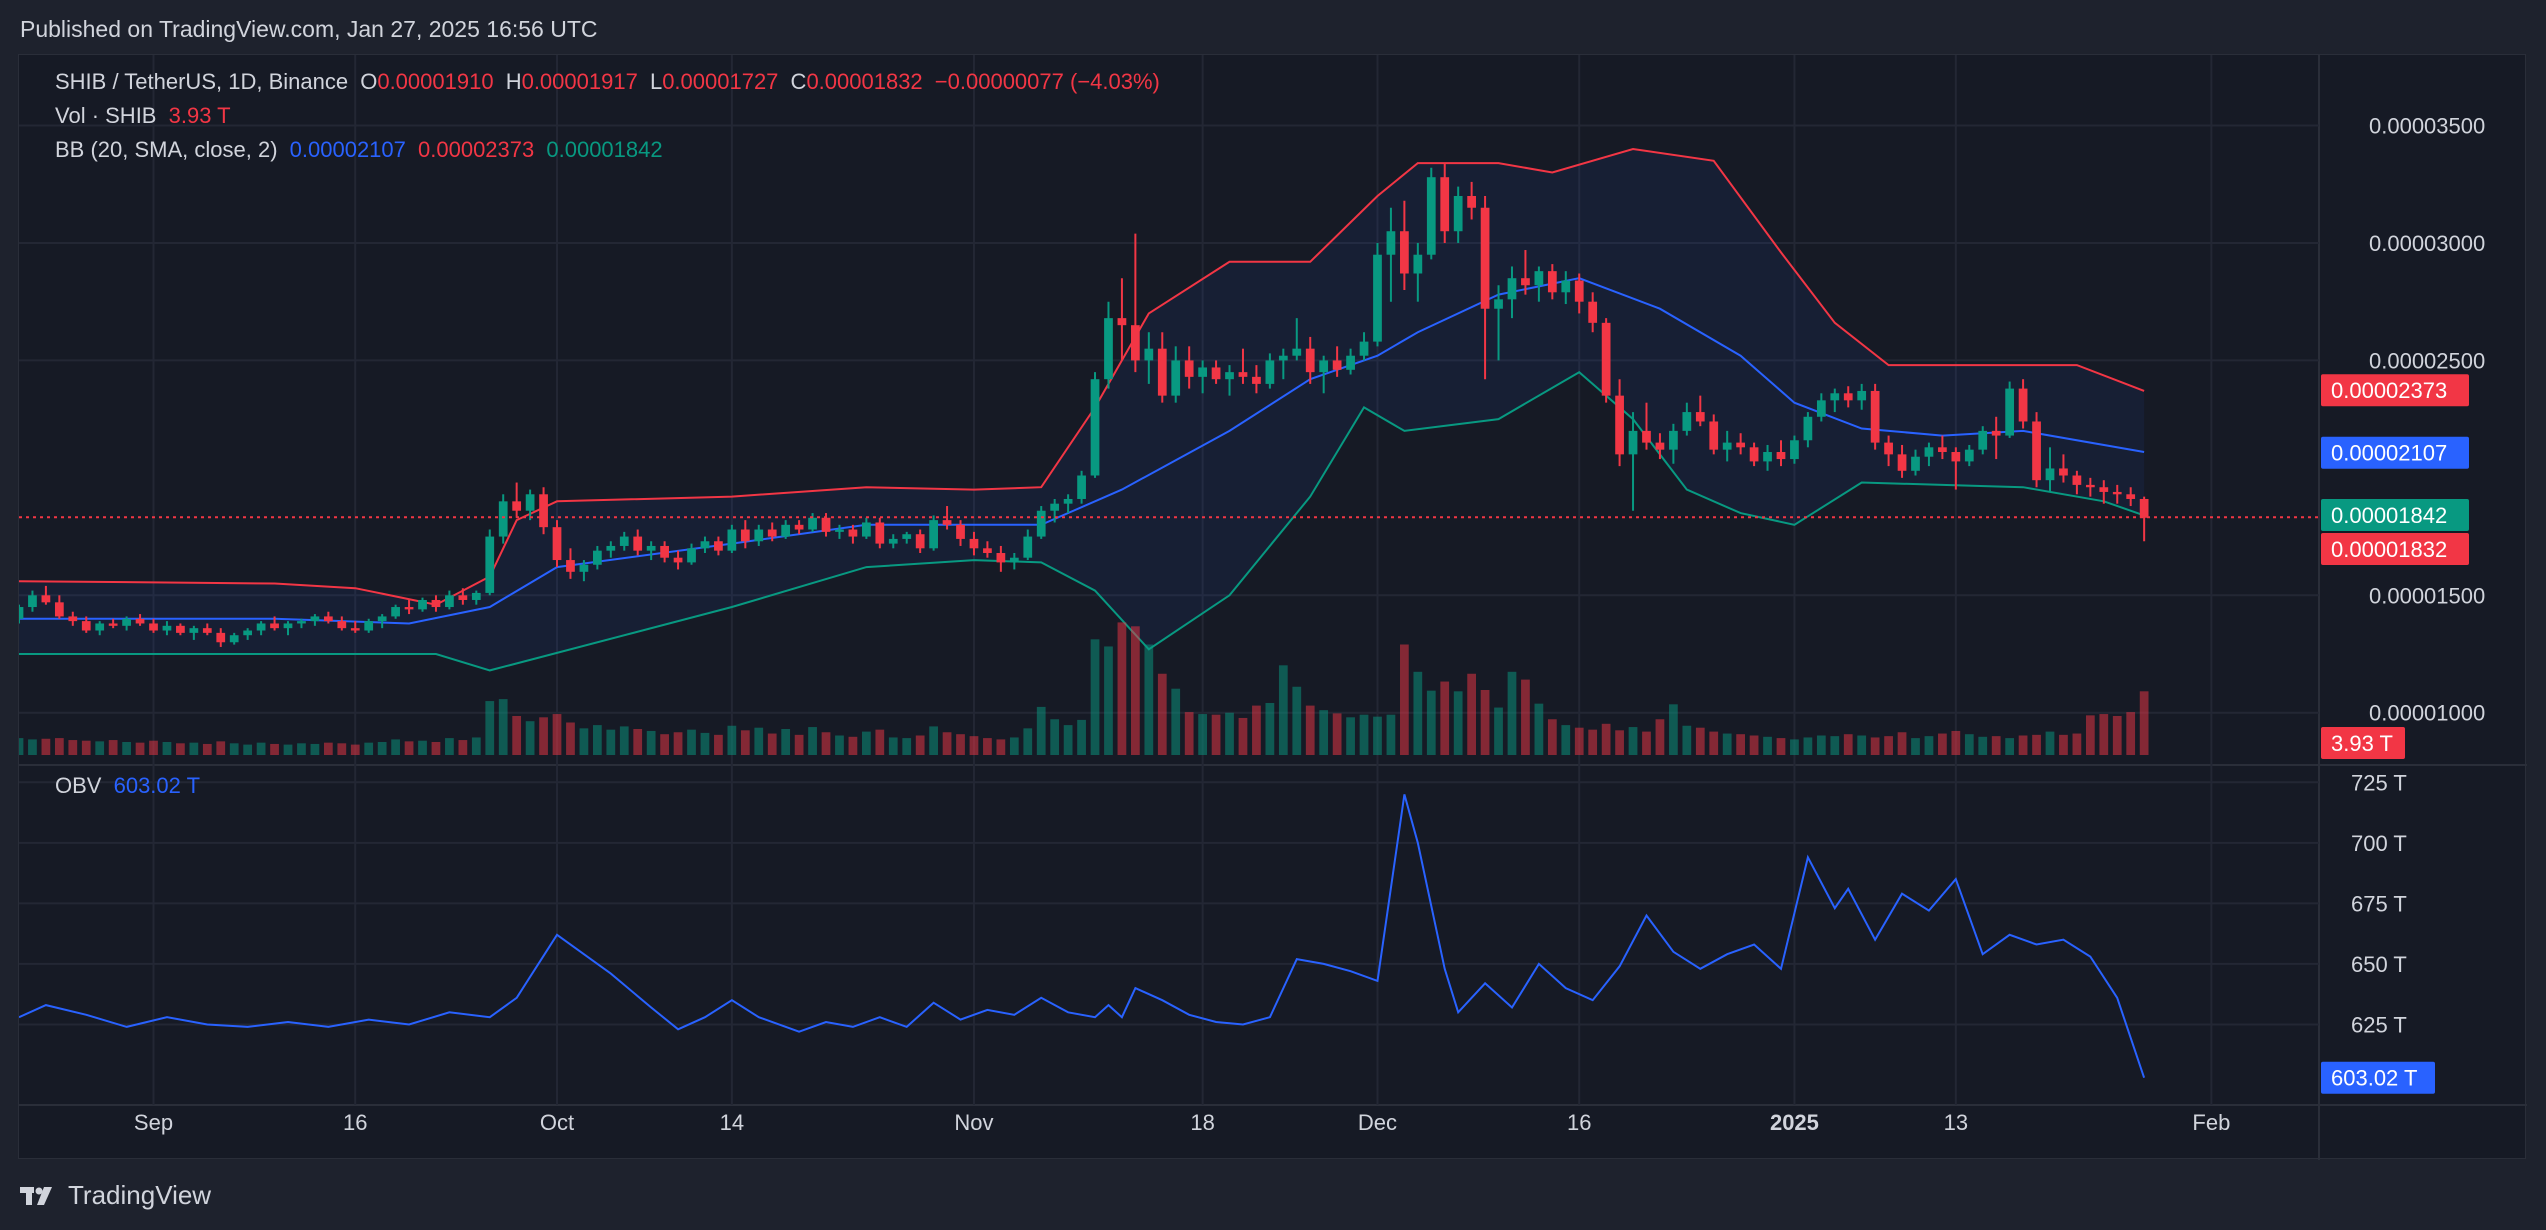  What do you see at coordinates (2389, 453) in the screenshot?
I see `price-tag-label: 0.00002107` at bounding box center [2389, 453].